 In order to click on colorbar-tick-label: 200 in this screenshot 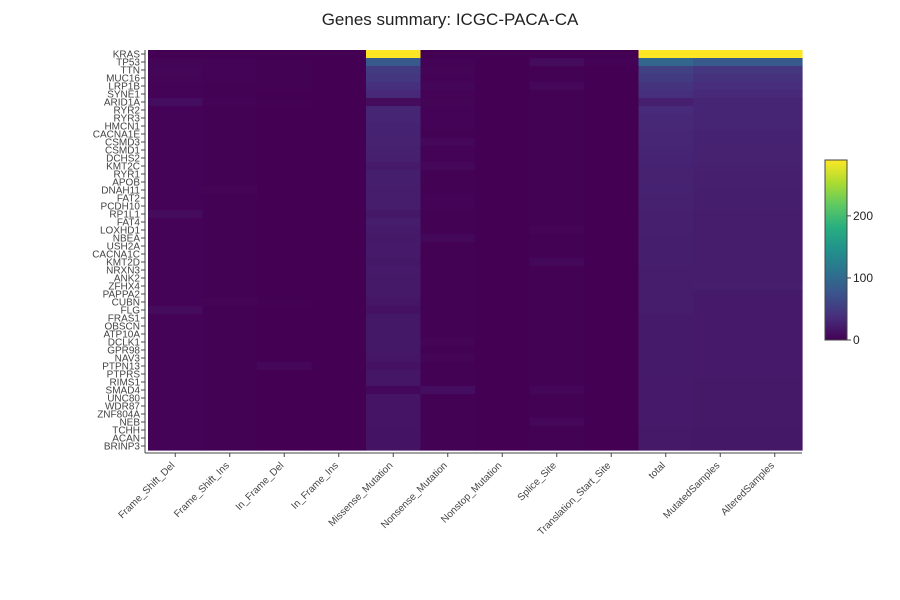, I will do `click(863, 216)`.